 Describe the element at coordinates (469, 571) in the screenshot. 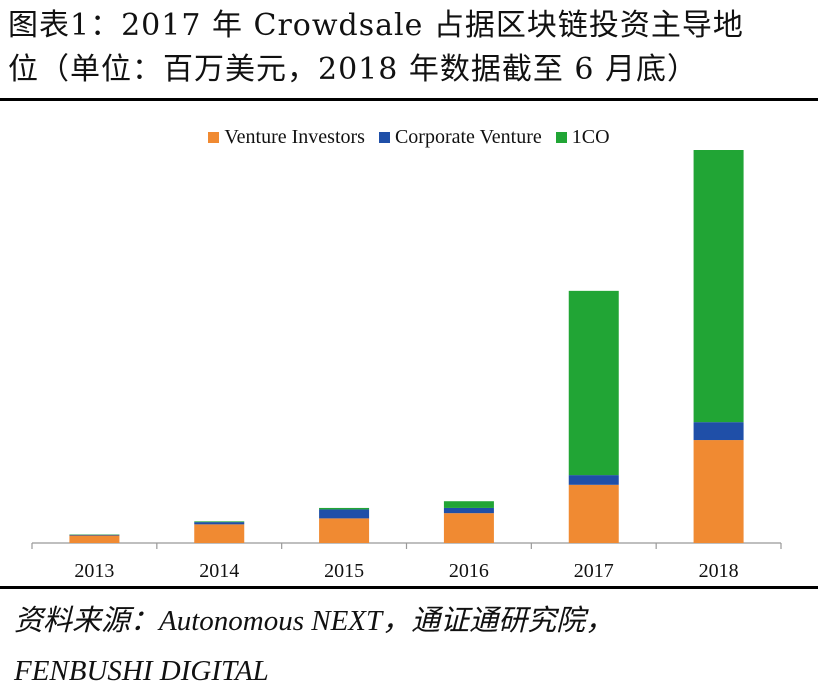

I see `x-tick-label-2016: 2016` at that location.